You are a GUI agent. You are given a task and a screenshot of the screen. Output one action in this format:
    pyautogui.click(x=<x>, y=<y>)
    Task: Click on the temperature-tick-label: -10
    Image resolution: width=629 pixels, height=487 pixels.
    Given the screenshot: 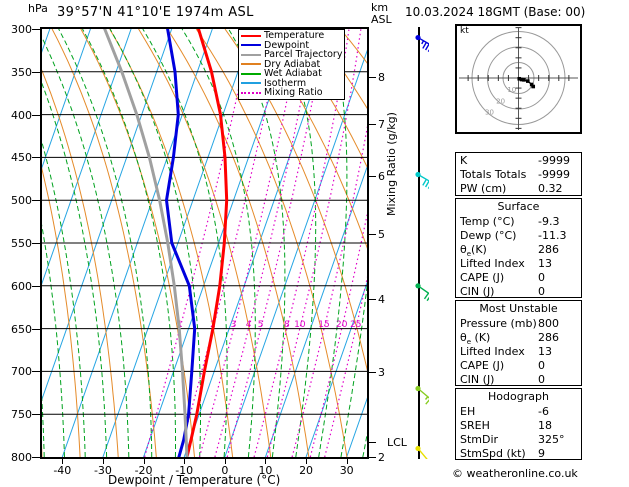 What is the action you would take?
    pyautogui.click(x=184, y=470)
    